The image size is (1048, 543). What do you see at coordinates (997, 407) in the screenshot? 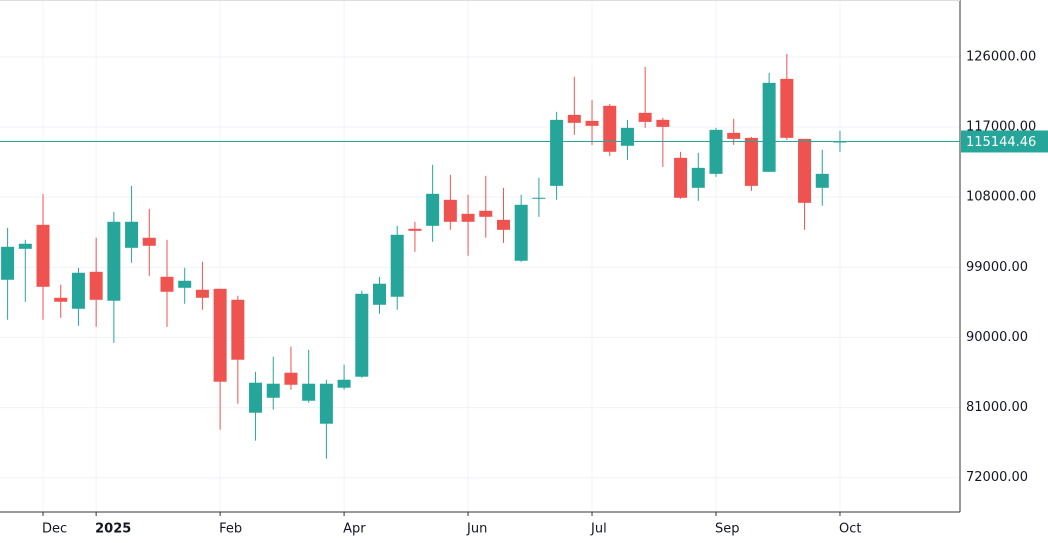
I see `y-tick-label: 81000.00` at bounding box center [997, 407].